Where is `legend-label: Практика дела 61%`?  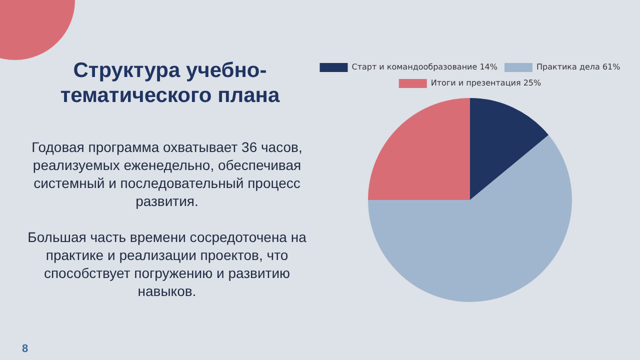
legend-label: Практика дела 61% is located at coordinates (578, 67).